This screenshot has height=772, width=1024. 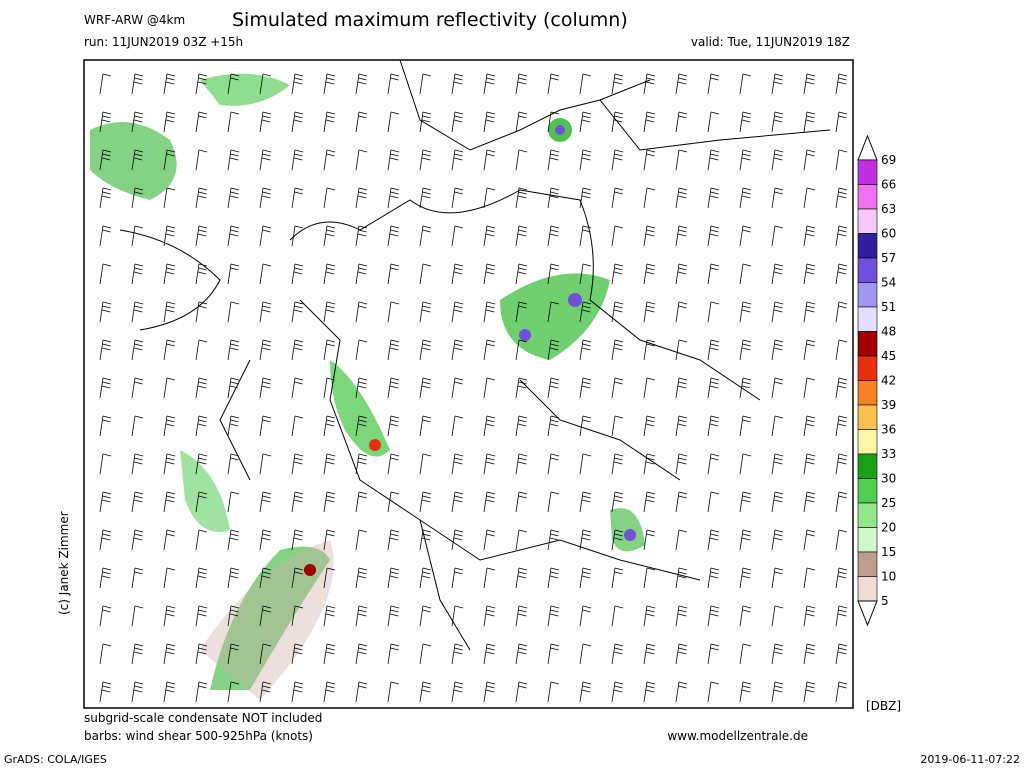 What do you see at coordinates (888, 234) in the screenshot?
I see `colorbar-label: 60` at bounding box center [888, 234].